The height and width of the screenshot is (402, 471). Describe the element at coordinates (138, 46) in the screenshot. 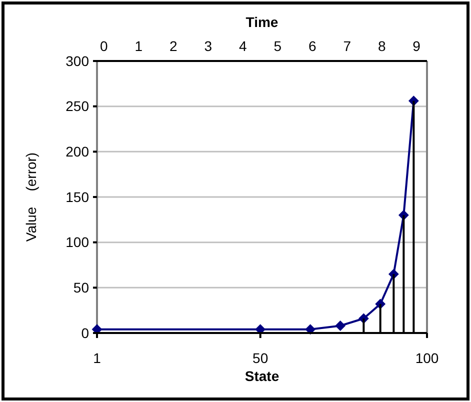

I see `x2-tick-label: 1` at that location.